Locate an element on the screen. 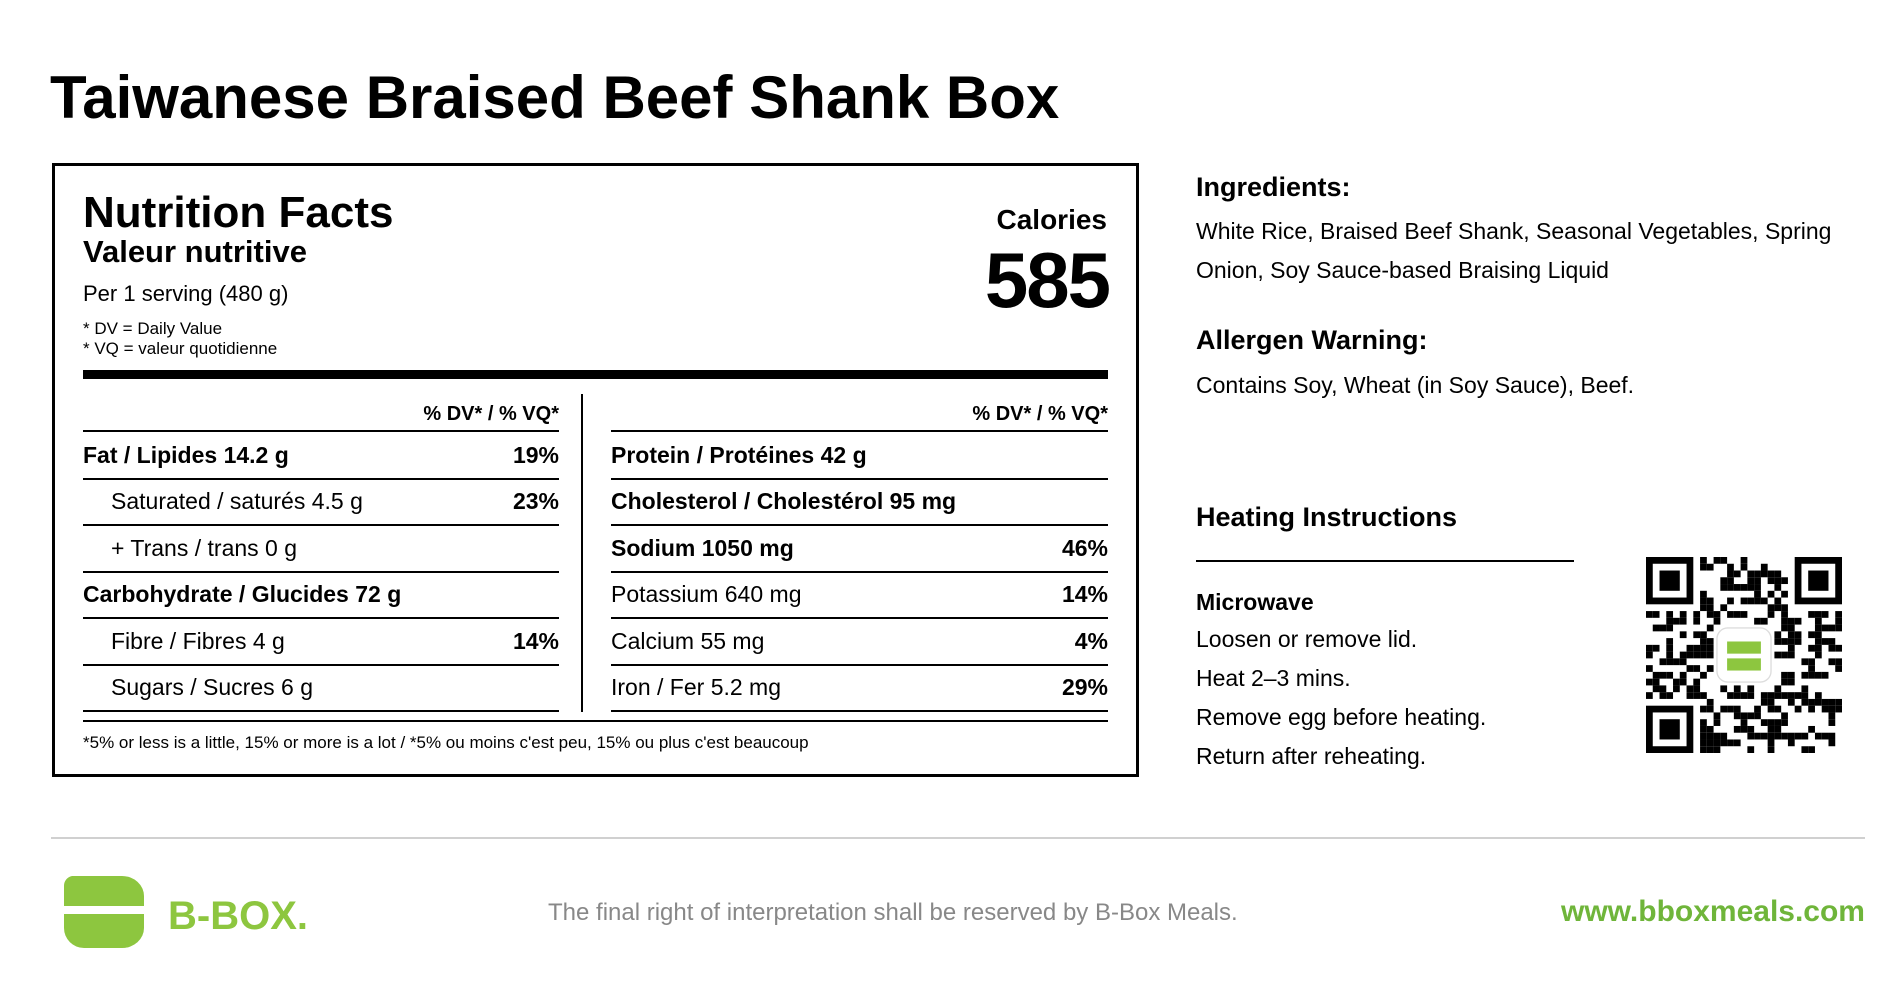 The width and height of the screenshot is (1904, 1004). underline is located at coordinates (1385, 561).